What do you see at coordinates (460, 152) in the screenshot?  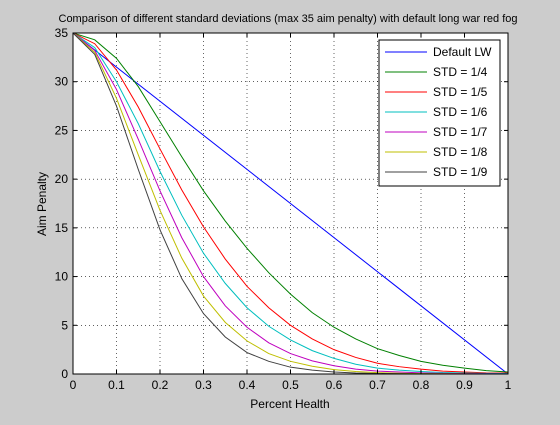 I see `legend-label-6: STD = 1/8` at bounding box center [460, 152].